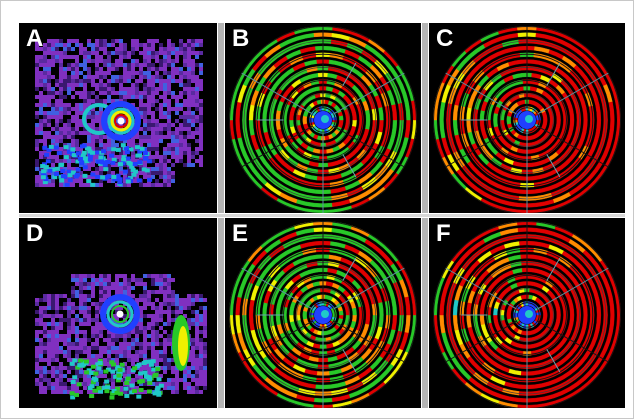 The image size is (634, 419). I want to click on panel-label-b: B, so click(241, 38).